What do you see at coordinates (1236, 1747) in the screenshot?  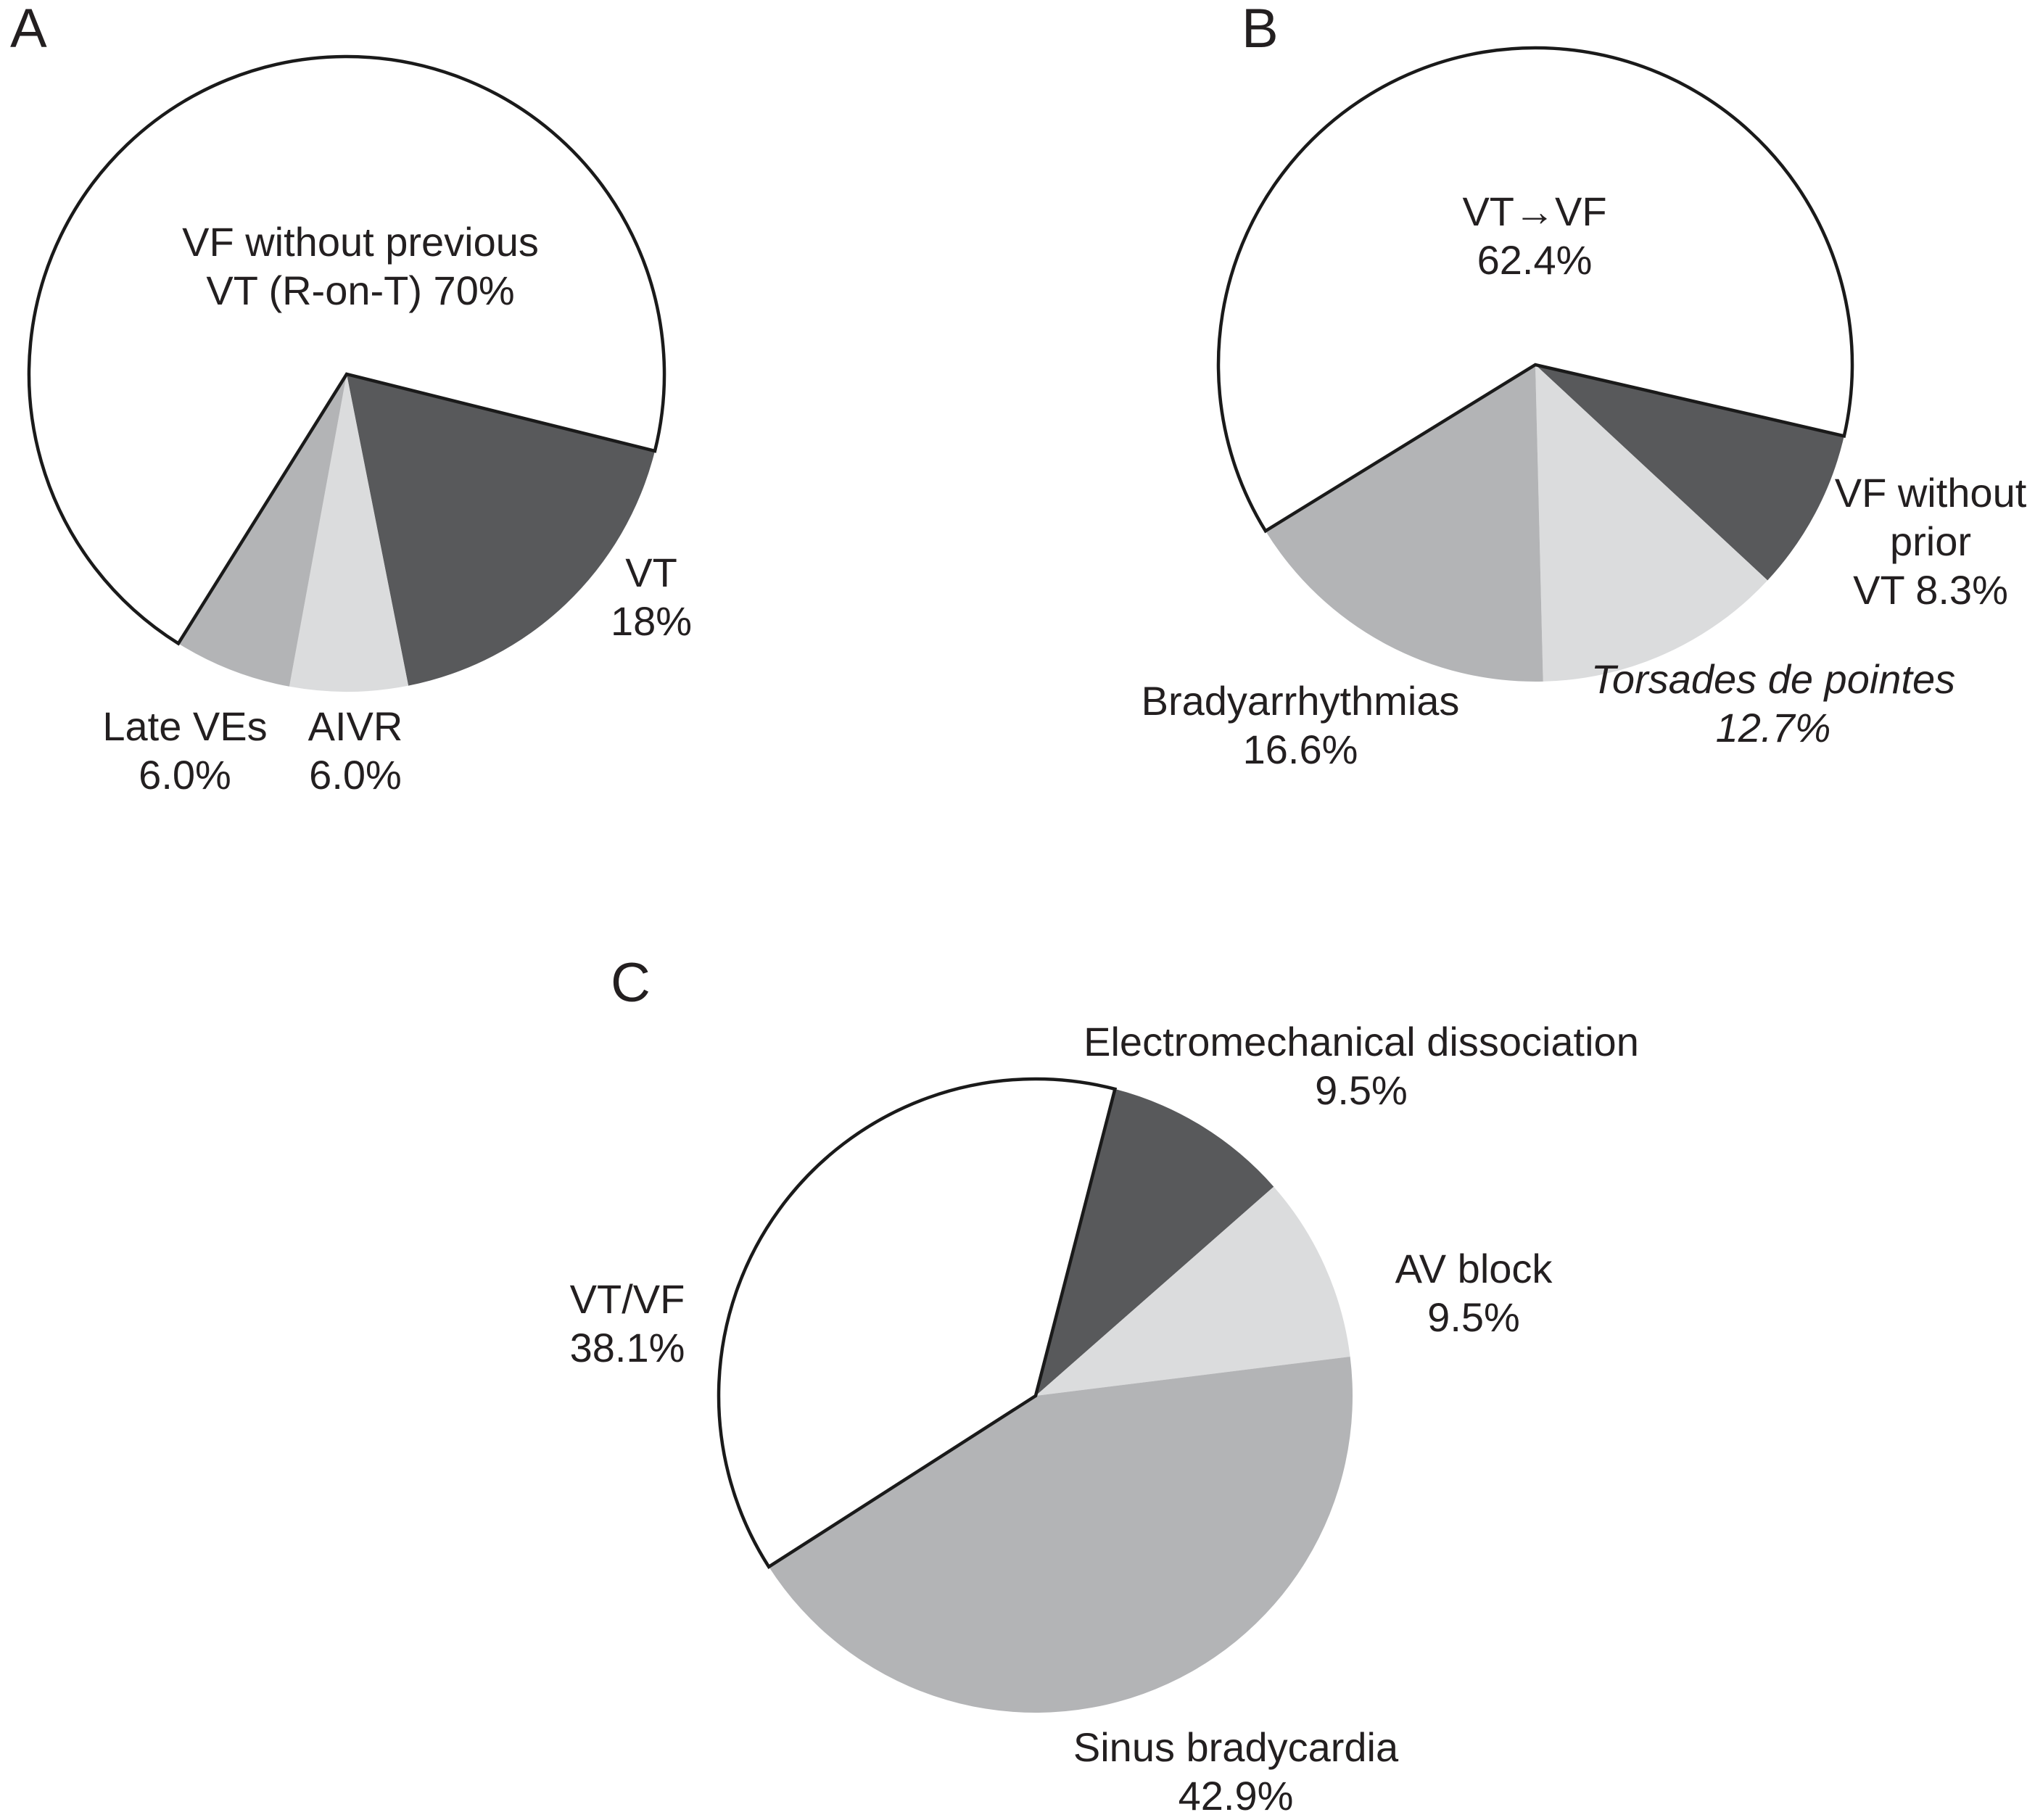 I see `label-line: Sinus bradycardia` at bounding box center [1236, 1747].